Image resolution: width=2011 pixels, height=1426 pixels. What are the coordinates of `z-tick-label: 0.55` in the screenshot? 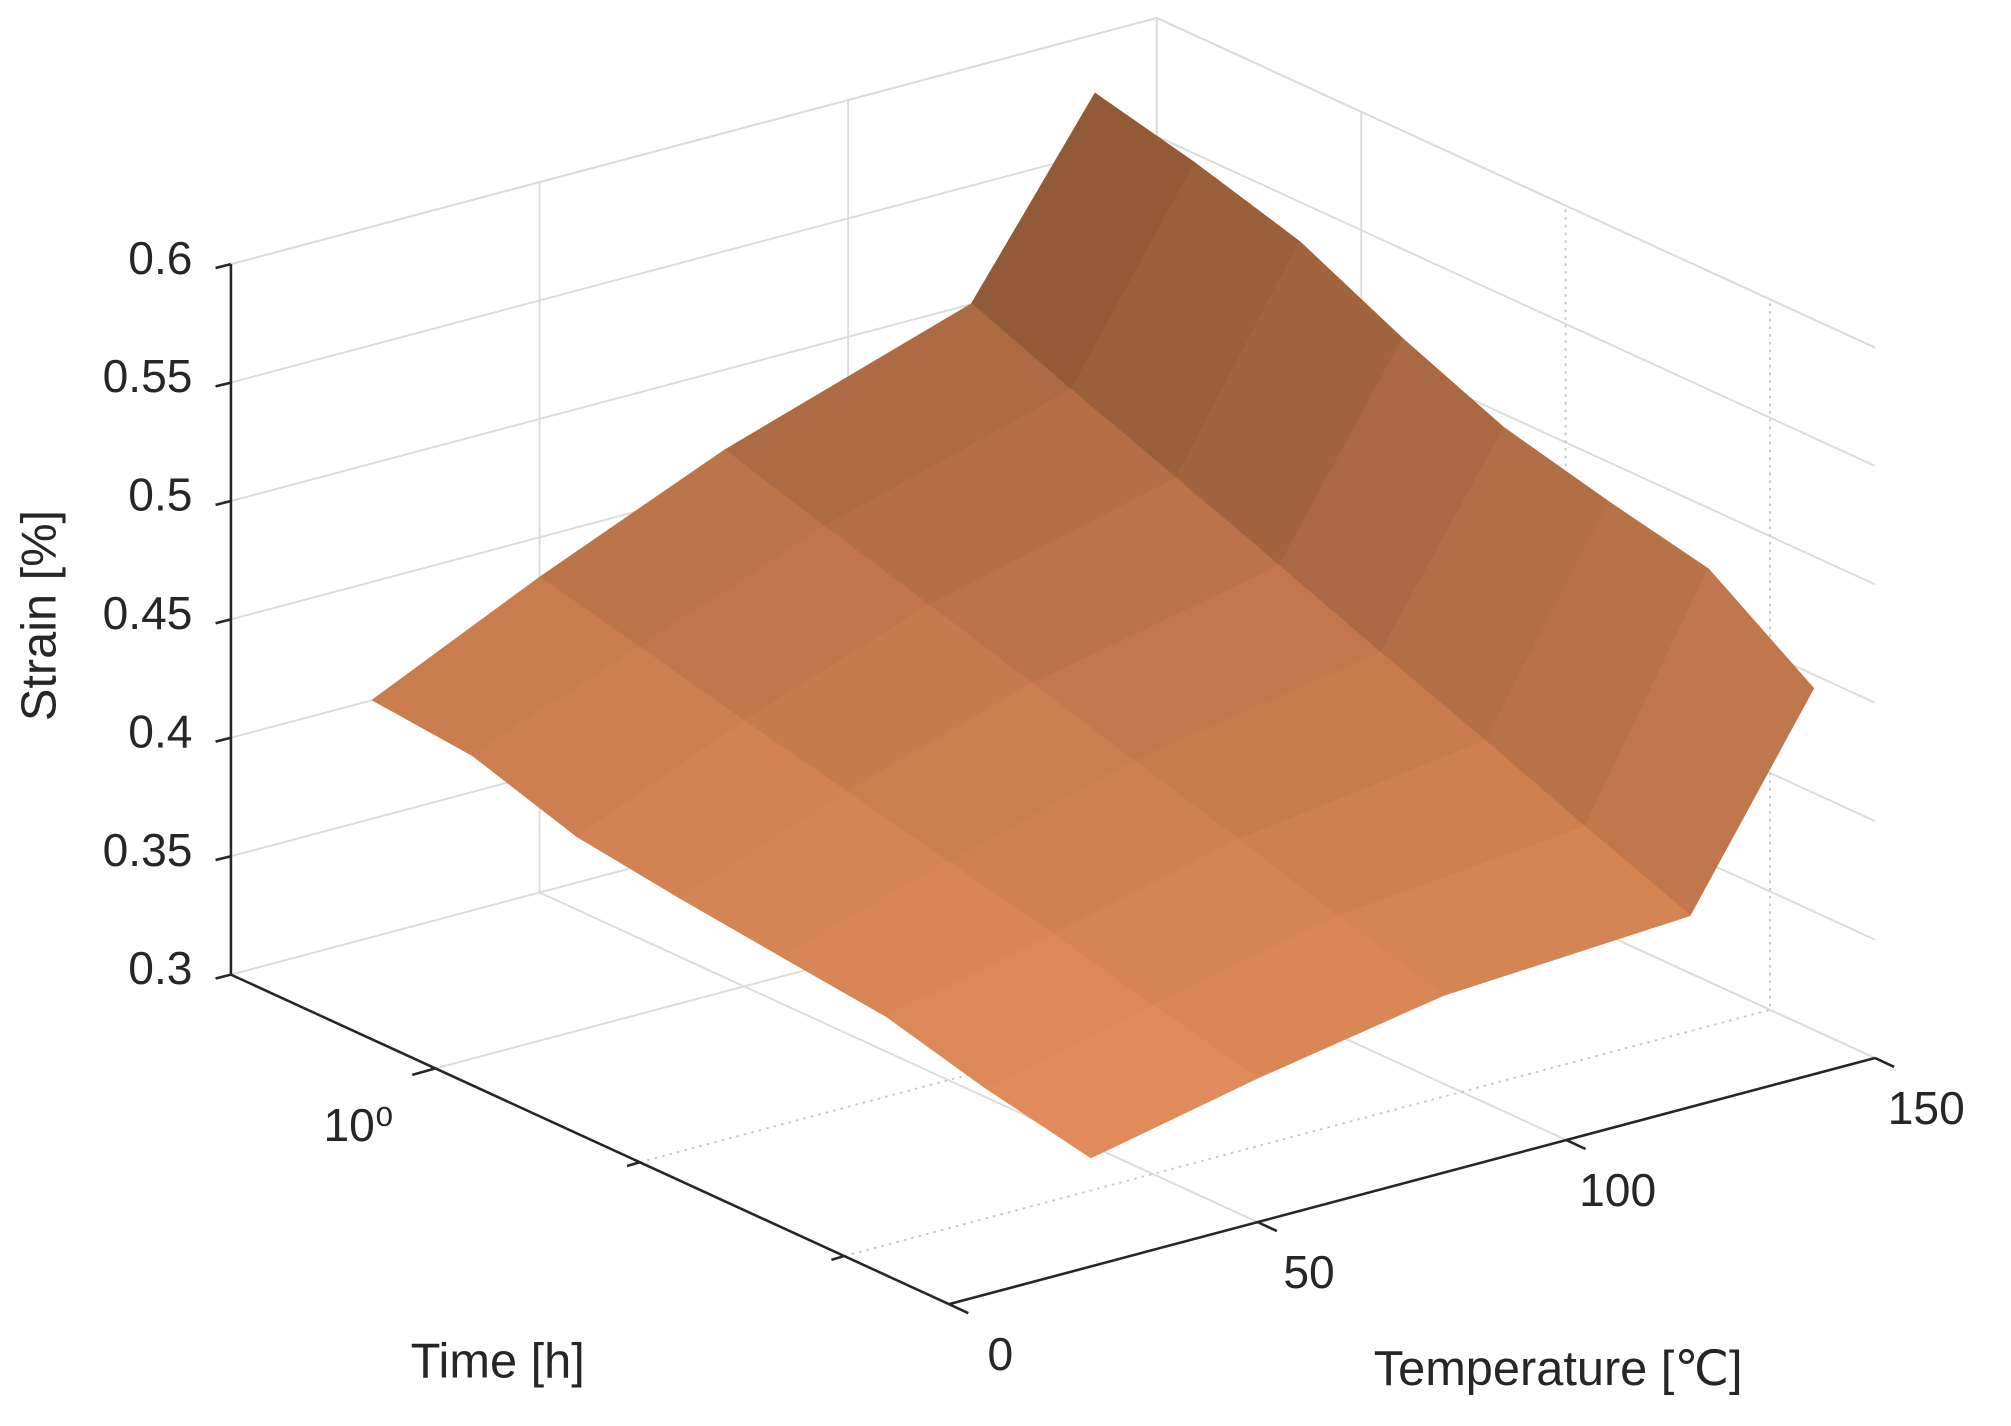 It's located at (148, 376).